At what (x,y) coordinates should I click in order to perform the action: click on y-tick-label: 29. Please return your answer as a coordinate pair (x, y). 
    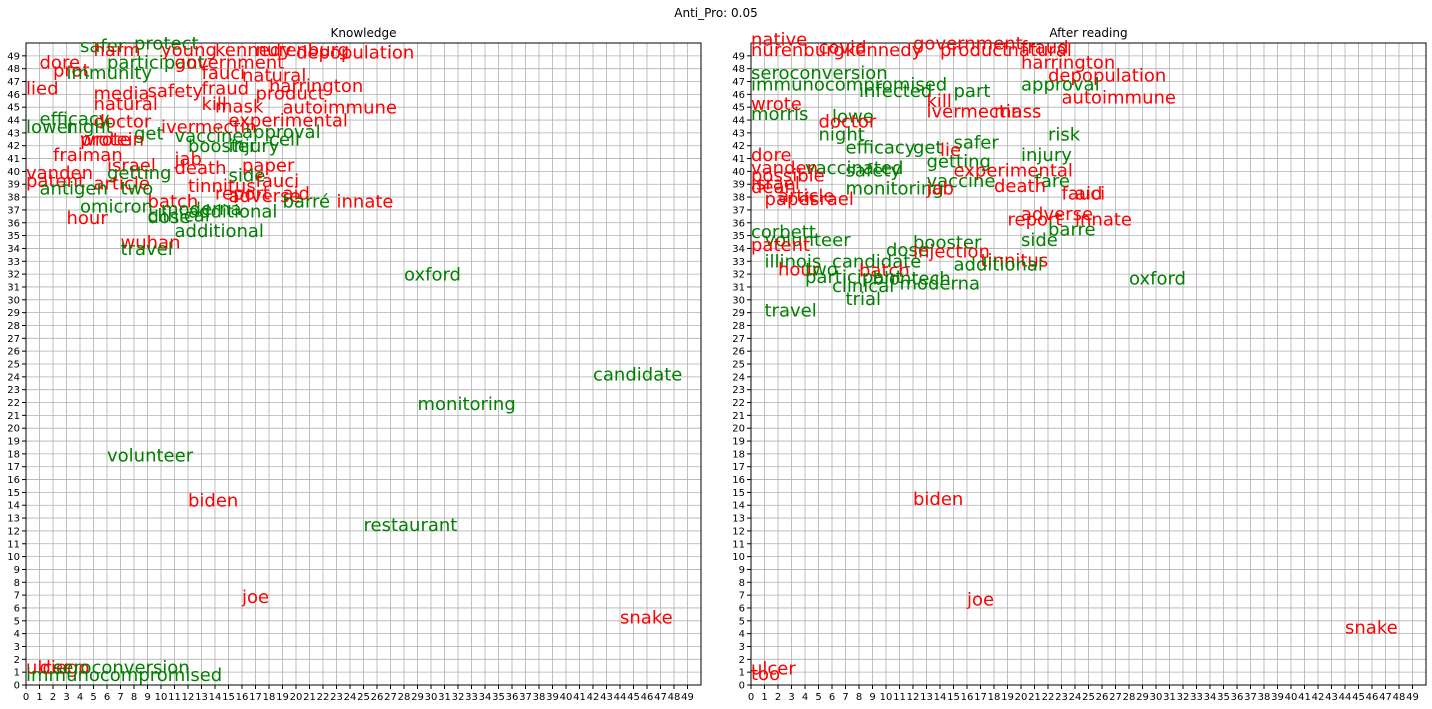
    Looking at the image, I should click on (13, 313).